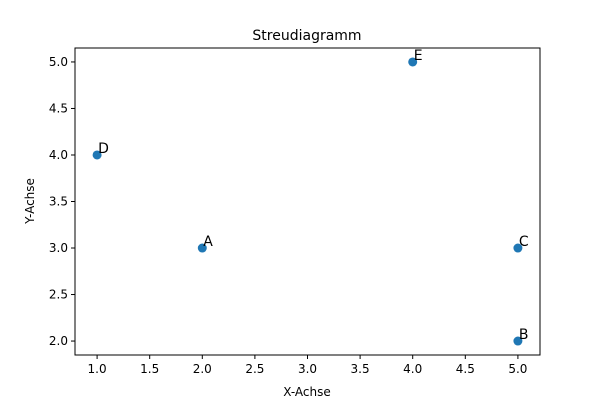  What do you see at coordinates (517, 369) in the screenshot?
I see `x-tick-label: 5.0` at bounding box center [517, 369].